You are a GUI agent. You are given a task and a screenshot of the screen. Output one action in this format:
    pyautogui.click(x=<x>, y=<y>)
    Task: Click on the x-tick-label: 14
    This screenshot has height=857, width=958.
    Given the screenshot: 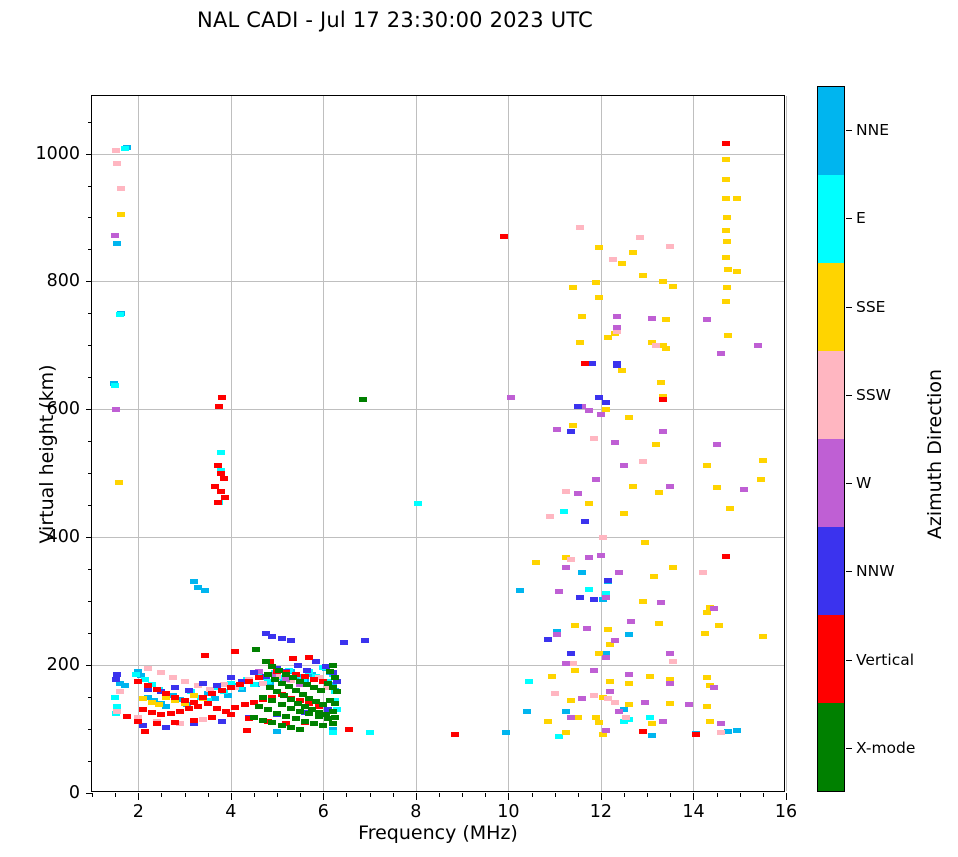 What is the action you would take?
    pyautogui.click(x=693, y=812)
    